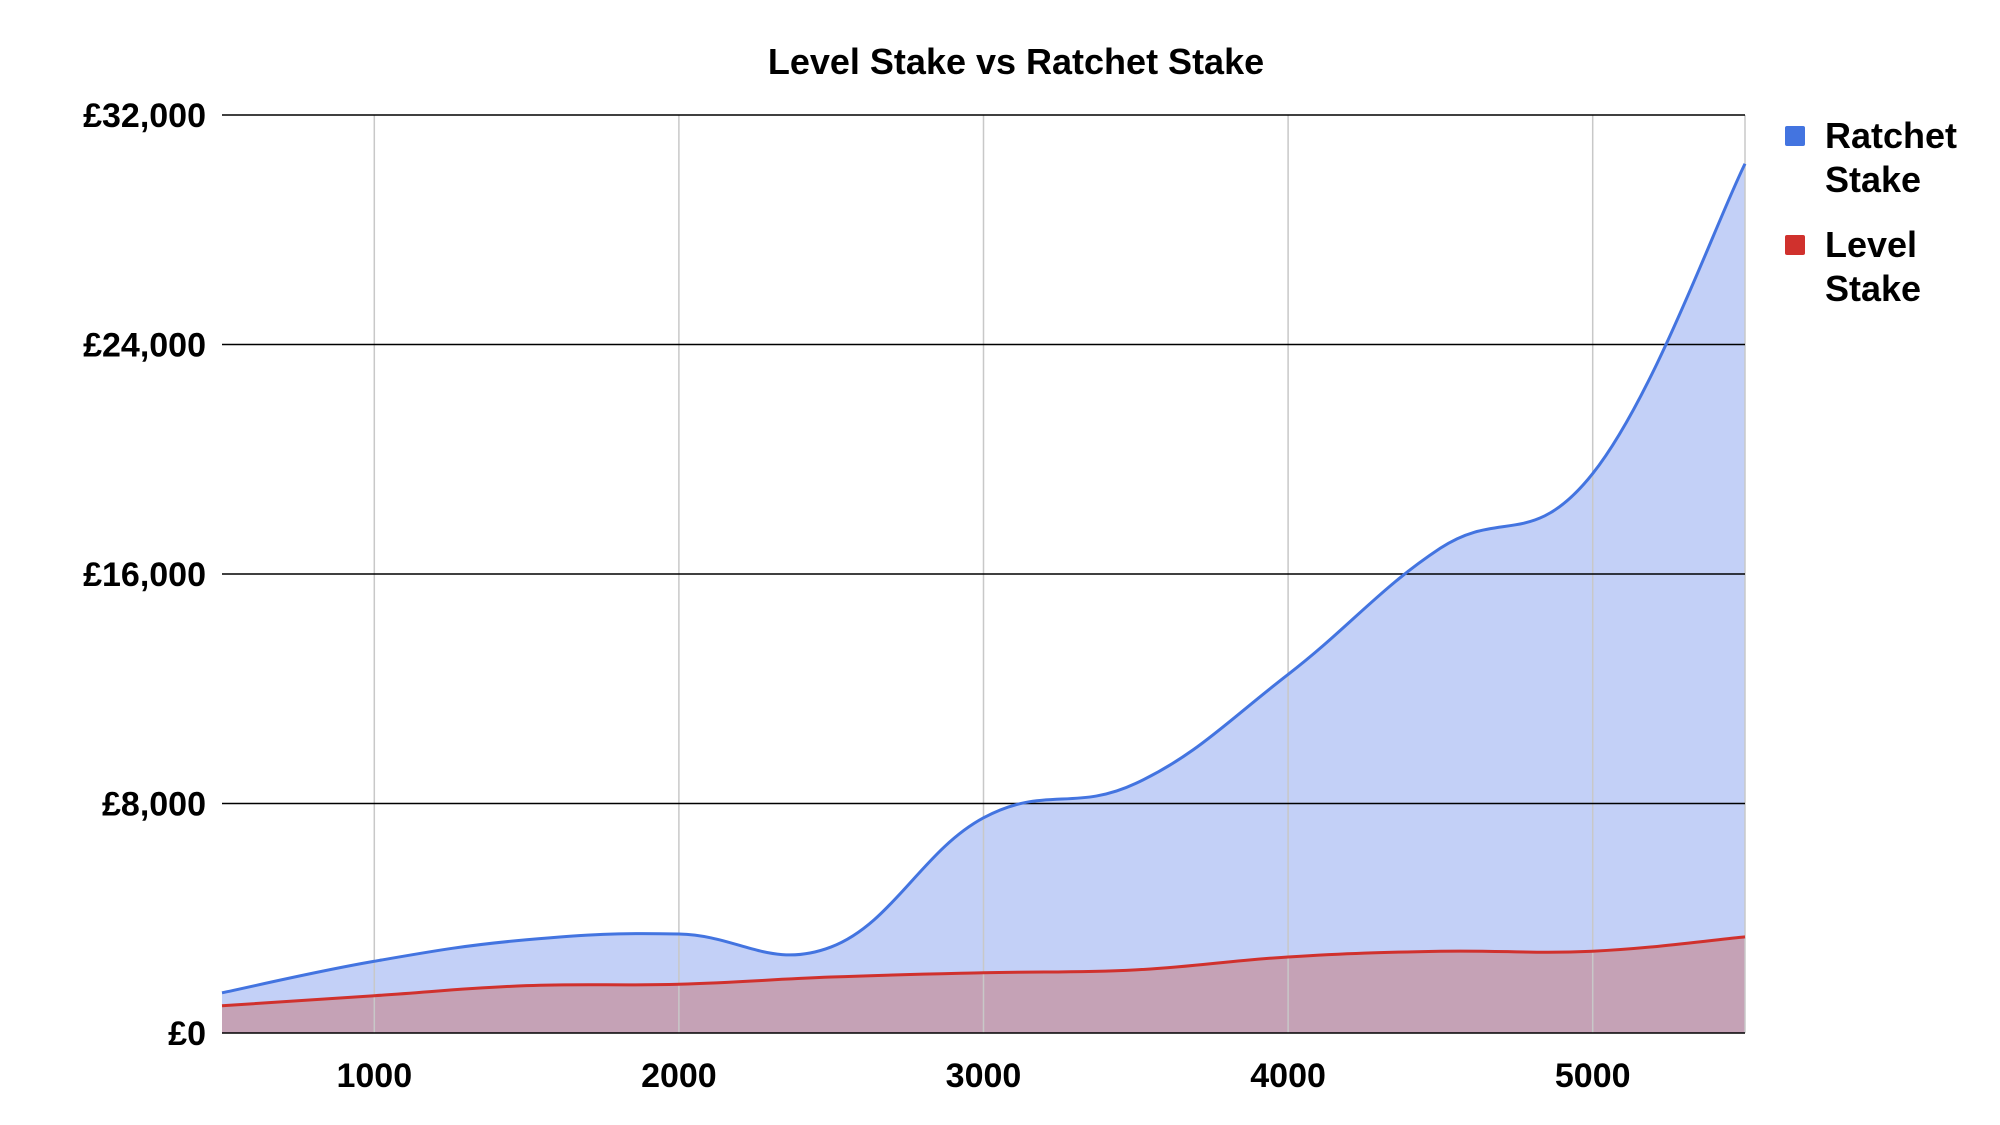 The width and height of the screenshot is (2000, 1125). Describe the element at coordinates (1871, 244) in the screenshot. I see `legend-label: Level` at that location.